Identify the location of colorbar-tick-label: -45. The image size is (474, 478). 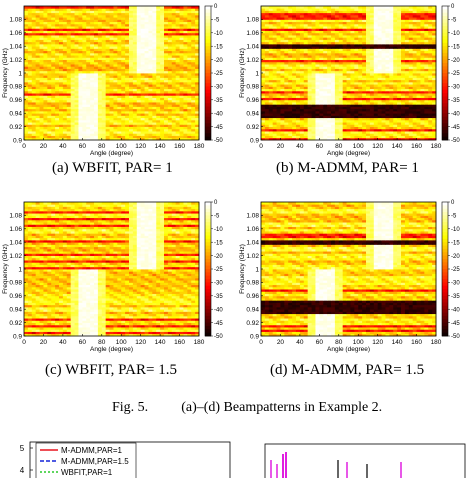
(218, 128).